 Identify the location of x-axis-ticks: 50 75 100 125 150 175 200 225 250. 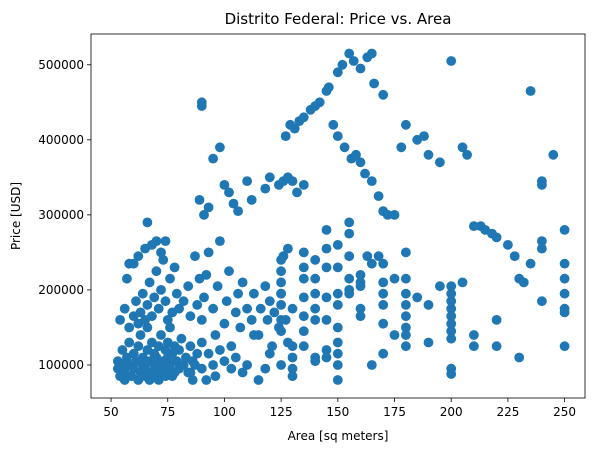
(339, 408).